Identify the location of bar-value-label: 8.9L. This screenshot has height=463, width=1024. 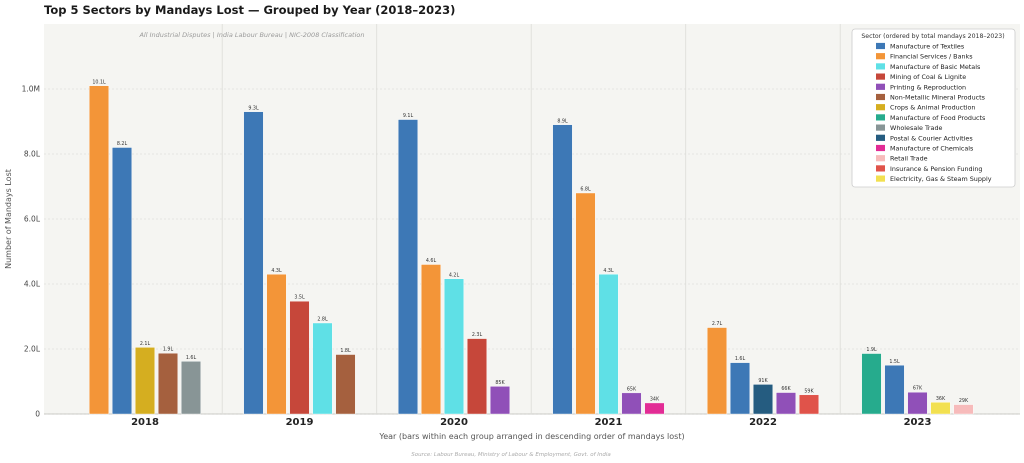
(562, 121).